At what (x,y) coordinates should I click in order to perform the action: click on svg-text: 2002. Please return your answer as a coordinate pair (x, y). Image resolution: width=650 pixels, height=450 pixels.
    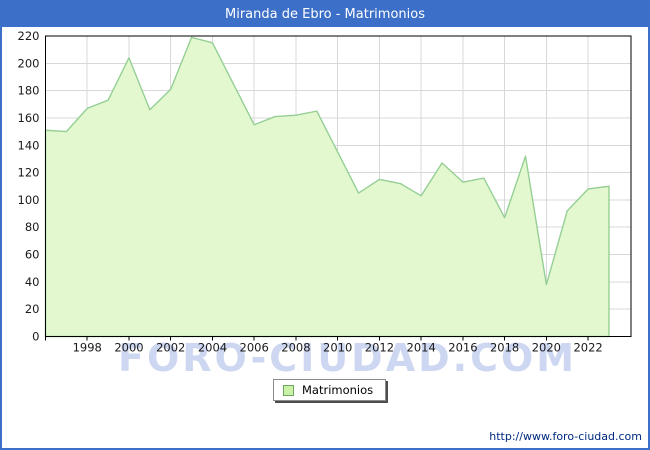
    Looking at the image, I should click on (170, 348).